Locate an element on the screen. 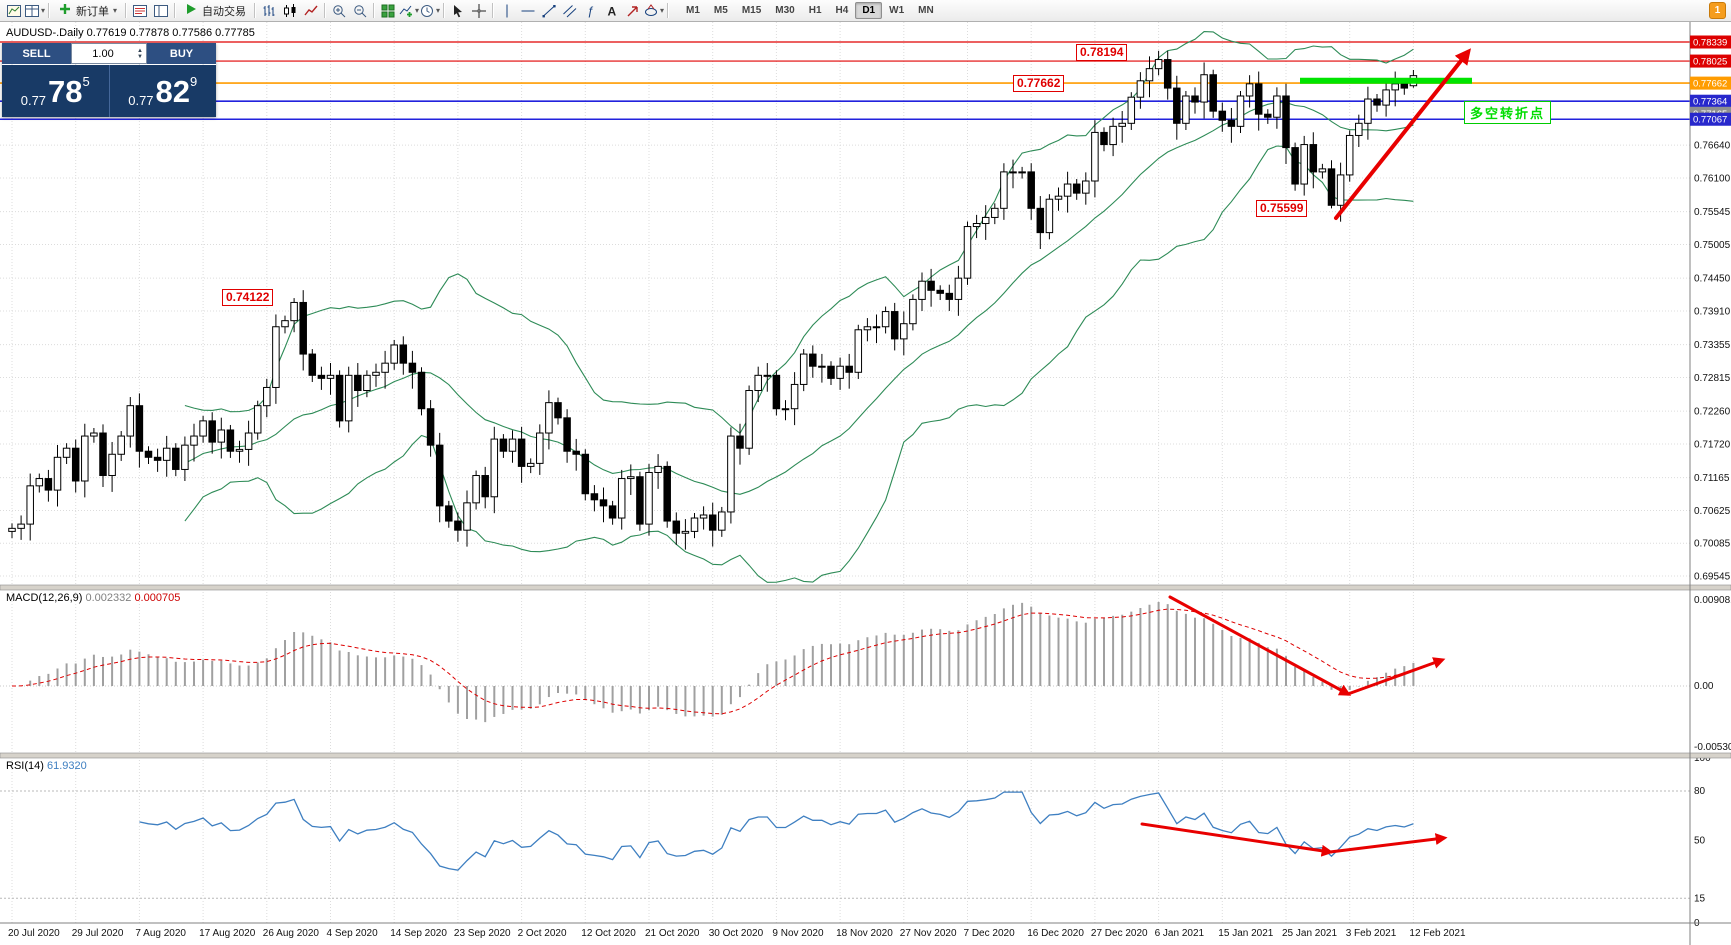 The image size is (1731, 945). zoom-in-icon is located at coordinates (338, 10).